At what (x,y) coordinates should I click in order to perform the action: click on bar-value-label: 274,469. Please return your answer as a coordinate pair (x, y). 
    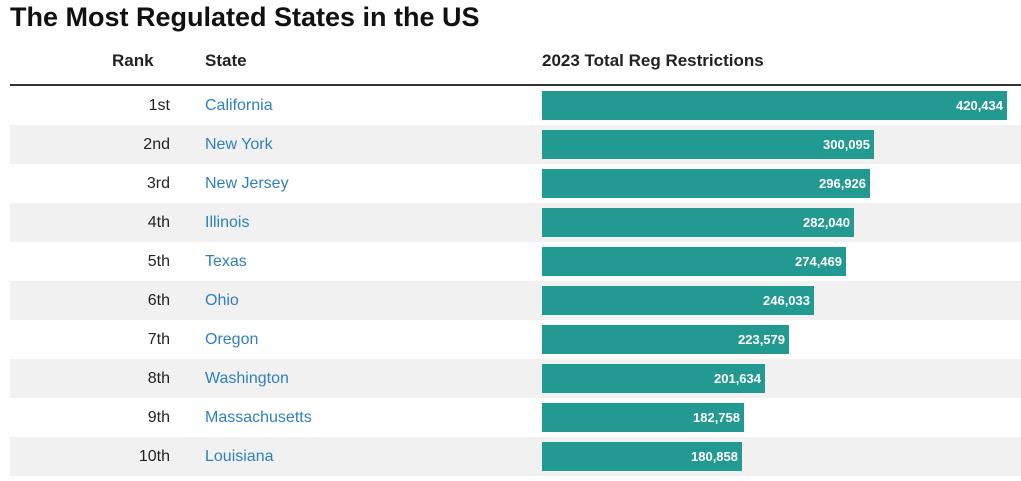
    Looking at the image, I should click on (818, 261).